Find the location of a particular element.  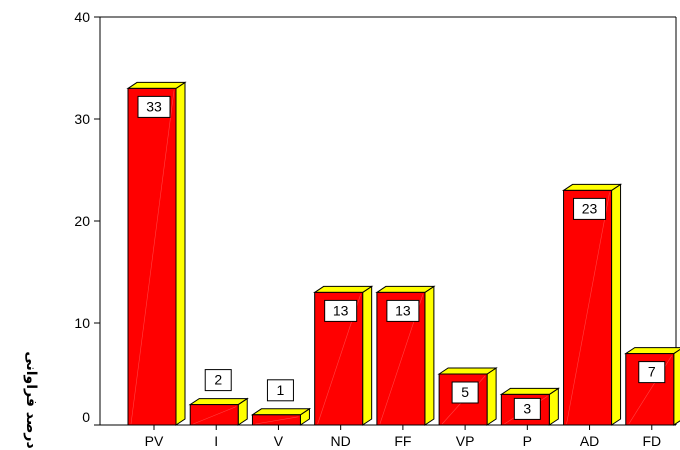

data-label: 7 is located at coordinates (652, 372).